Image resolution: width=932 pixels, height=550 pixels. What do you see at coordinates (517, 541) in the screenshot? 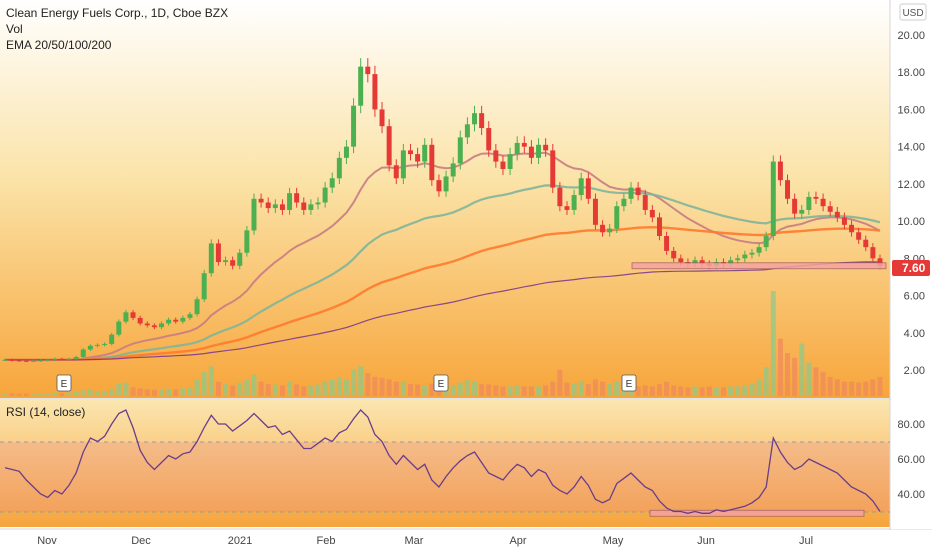
I see `time-tick-label: Apr` at bounding box center [517, 541].